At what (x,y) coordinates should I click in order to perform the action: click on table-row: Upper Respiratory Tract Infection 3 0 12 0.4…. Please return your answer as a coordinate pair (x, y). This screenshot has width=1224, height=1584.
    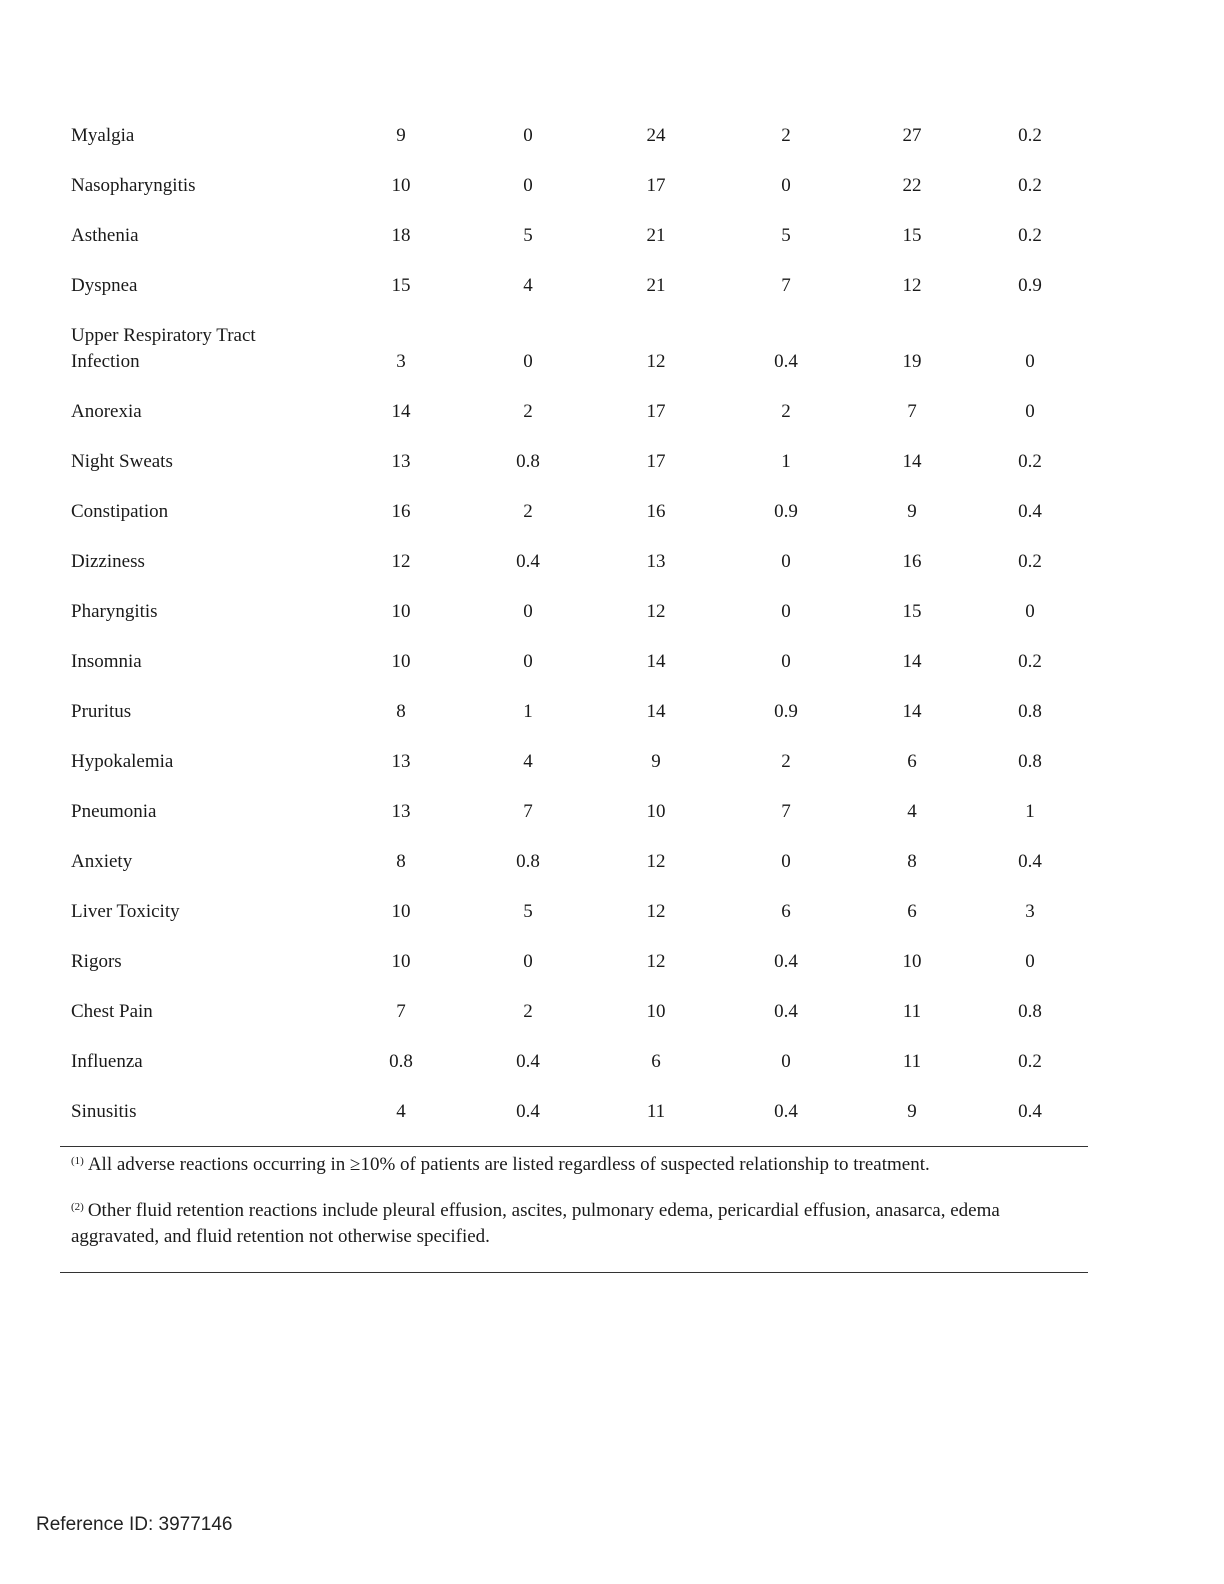
    Looking at the image, I should click on (612, 350).